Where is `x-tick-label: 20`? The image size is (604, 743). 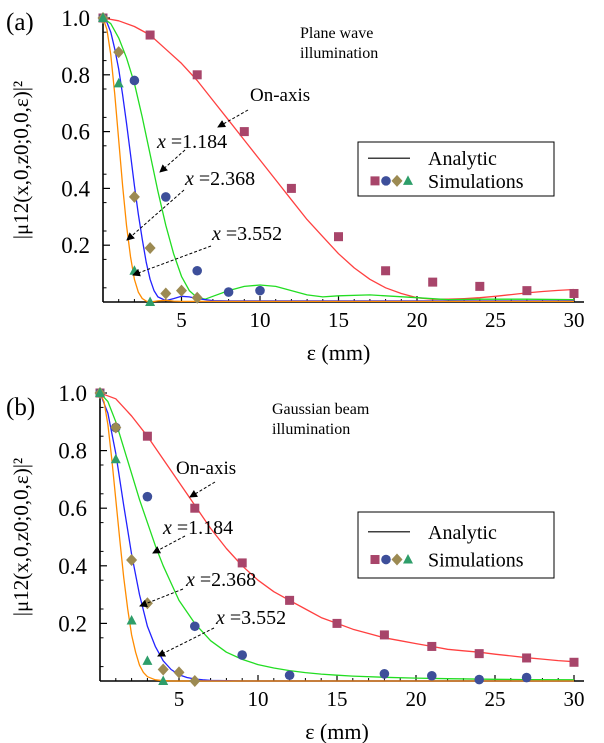 x-tick-label: 20 is located at coordinates (417, 320).